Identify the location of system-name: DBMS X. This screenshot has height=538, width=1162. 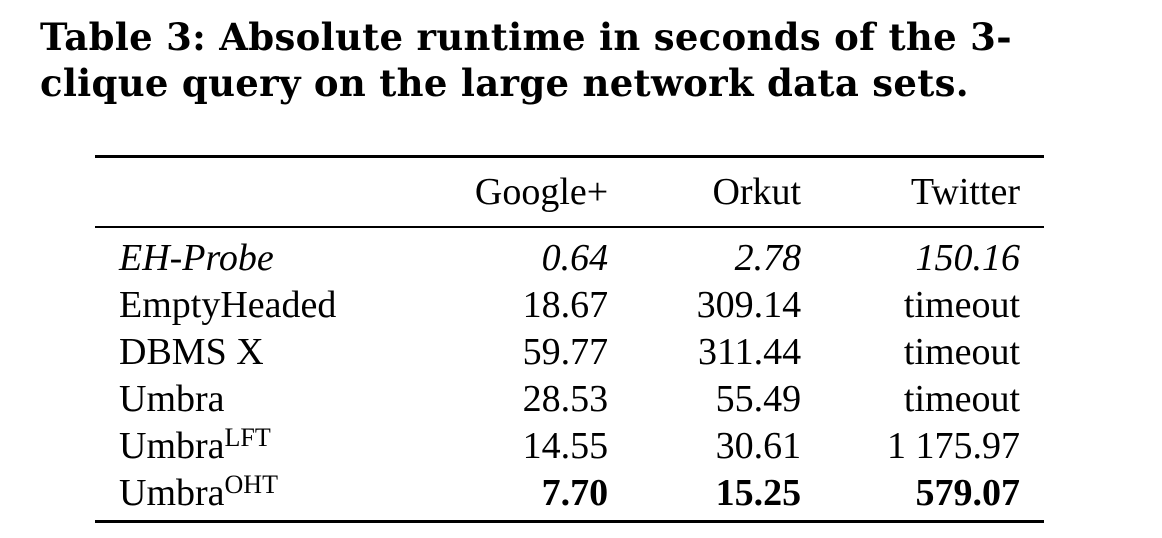
(285, 351).